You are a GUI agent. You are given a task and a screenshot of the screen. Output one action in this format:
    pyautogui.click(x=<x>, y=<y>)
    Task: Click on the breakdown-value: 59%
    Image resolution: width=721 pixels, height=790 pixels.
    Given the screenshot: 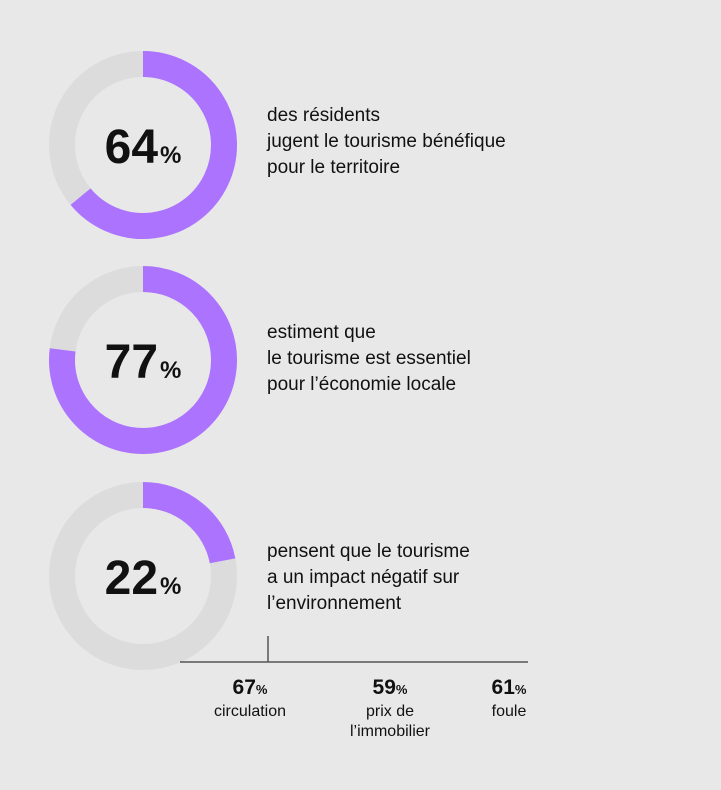 What is the action you would take?
    pyautogui.click(x=390, y=687)
    